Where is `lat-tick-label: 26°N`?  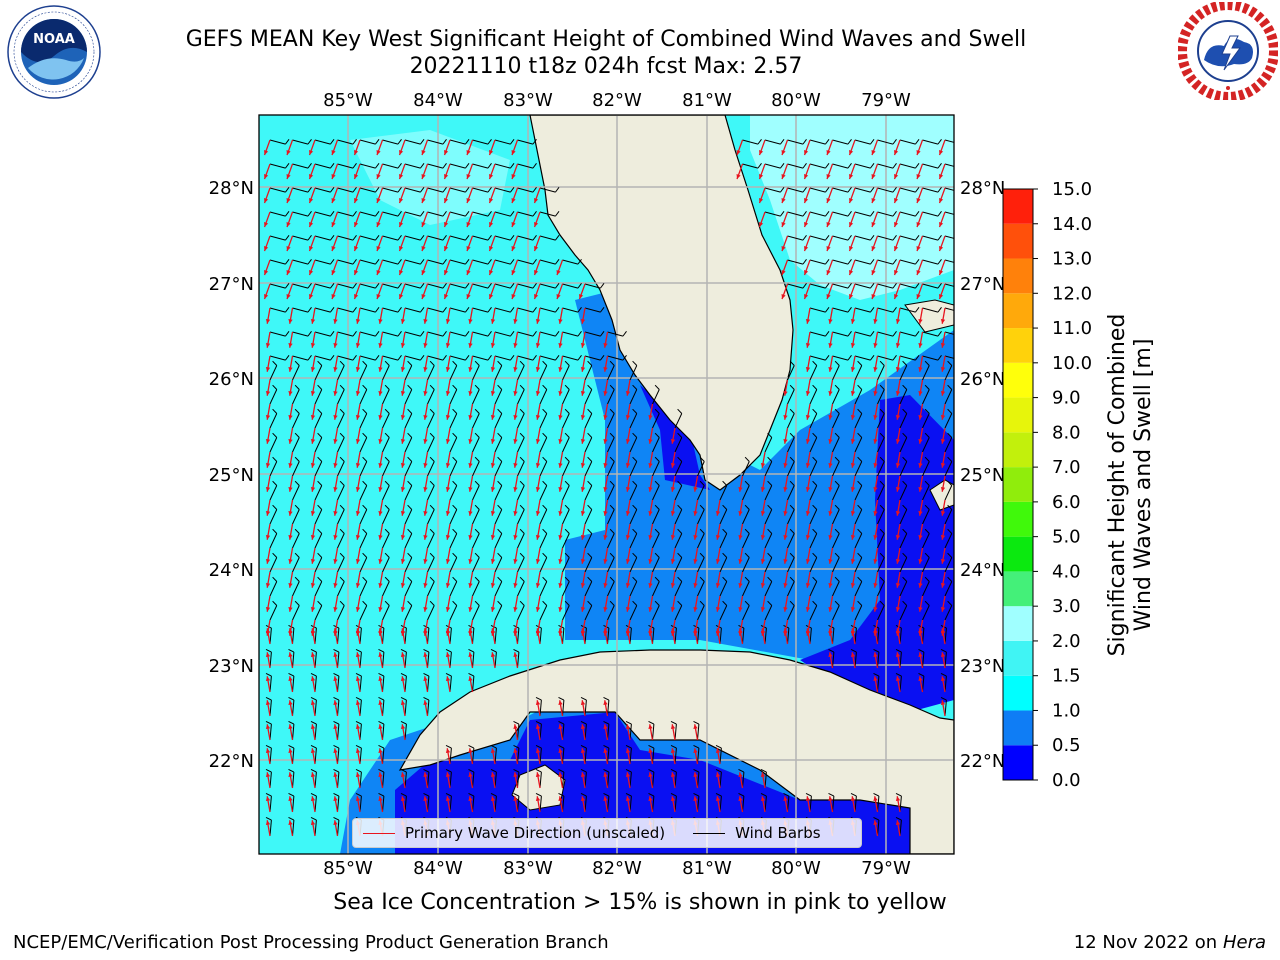 lat-tick-label: 26°N is located at coordinates (982, 379).